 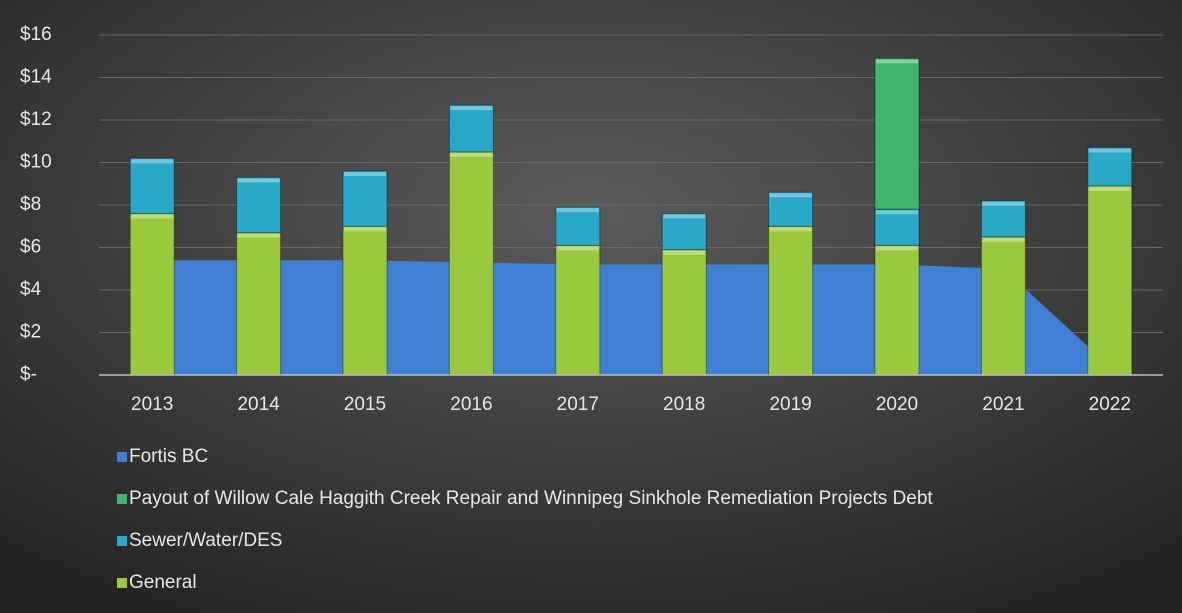 What do you see at coordinates (1003, 404) in the screenshot?
I see `x-tick-label: 2021` at bounding box center [1003, 404].